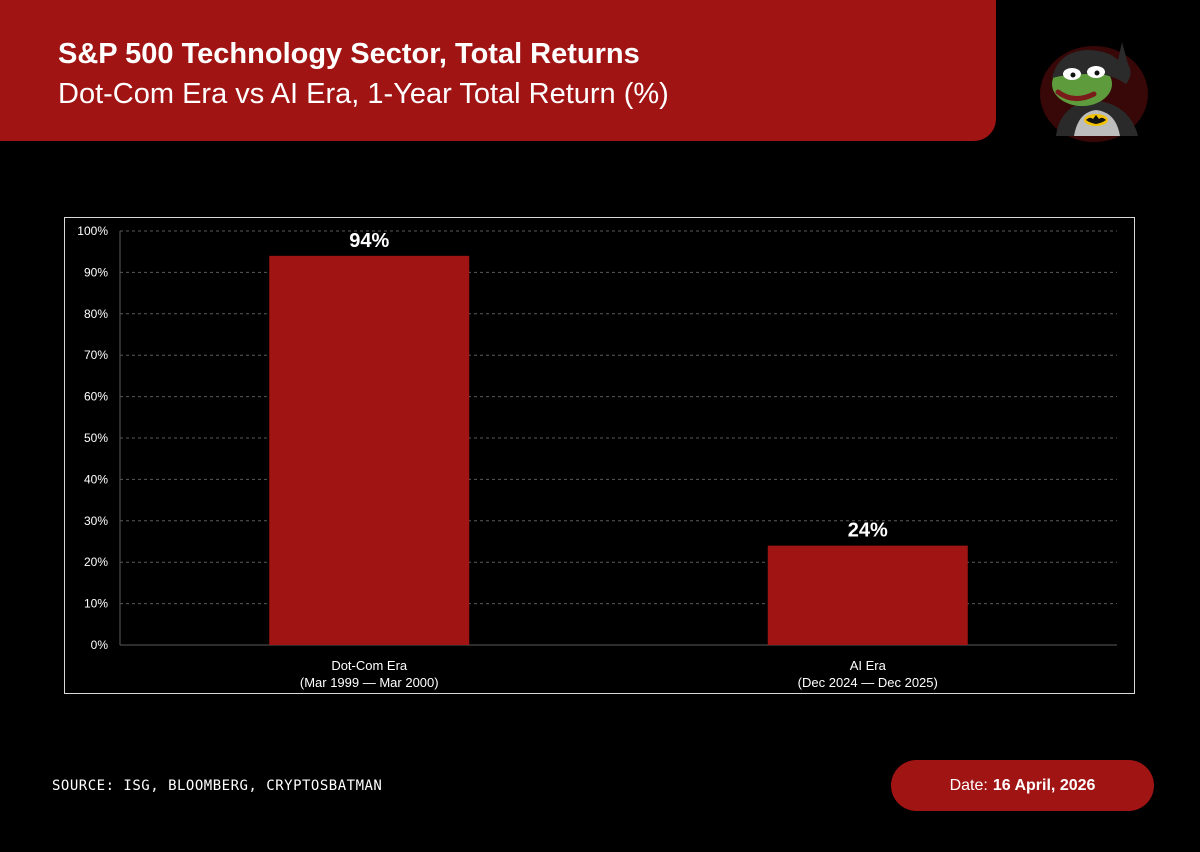 The height and width of the screenshot is (852, 1200). I want to click on y-tick-label: 10%, so click(96, 604).